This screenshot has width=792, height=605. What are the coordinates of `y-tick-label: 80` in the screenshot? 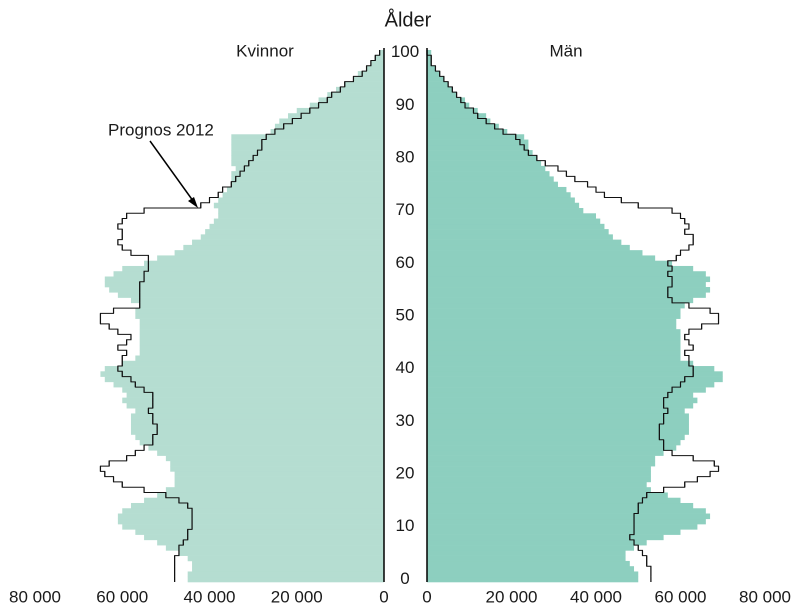 It's located at (405, 156).